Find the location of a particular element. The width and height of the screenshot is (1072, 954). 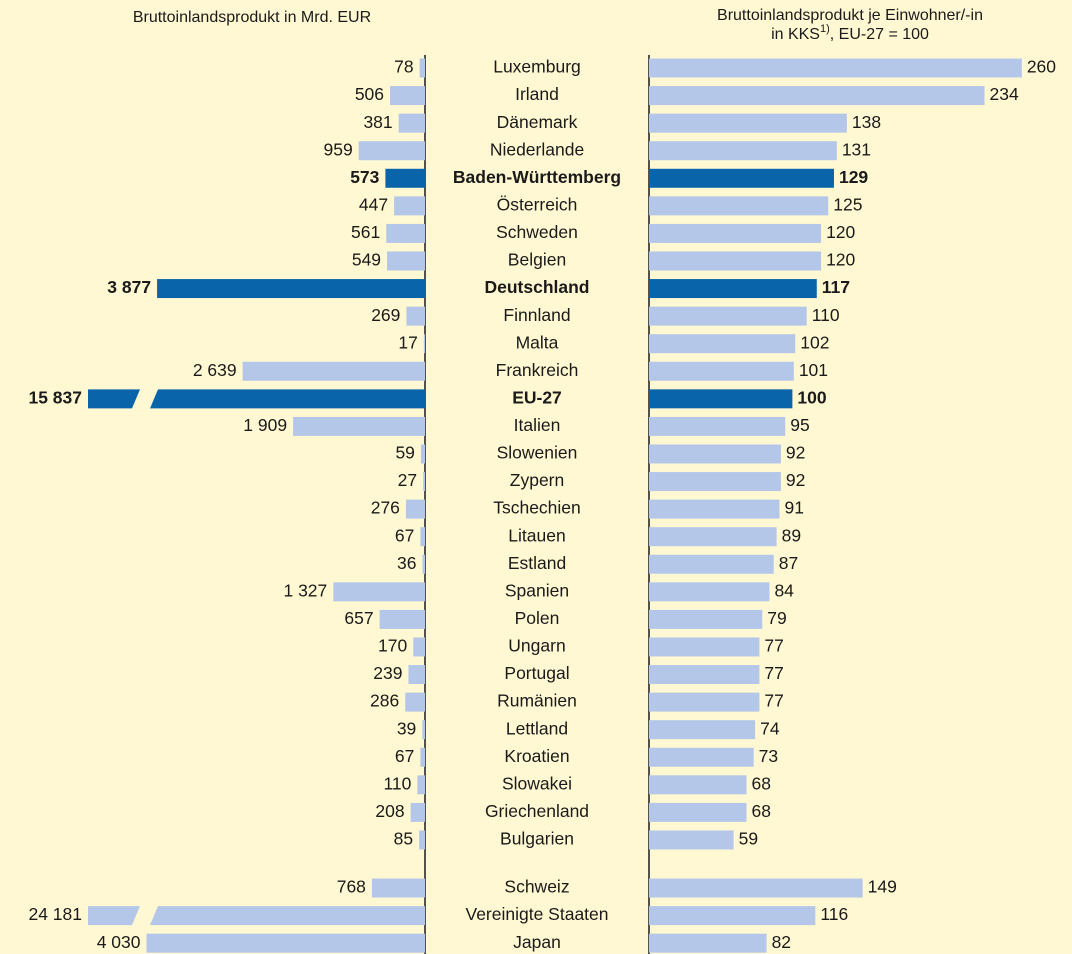

value-label: 959 is located at coordinates (338, 149).